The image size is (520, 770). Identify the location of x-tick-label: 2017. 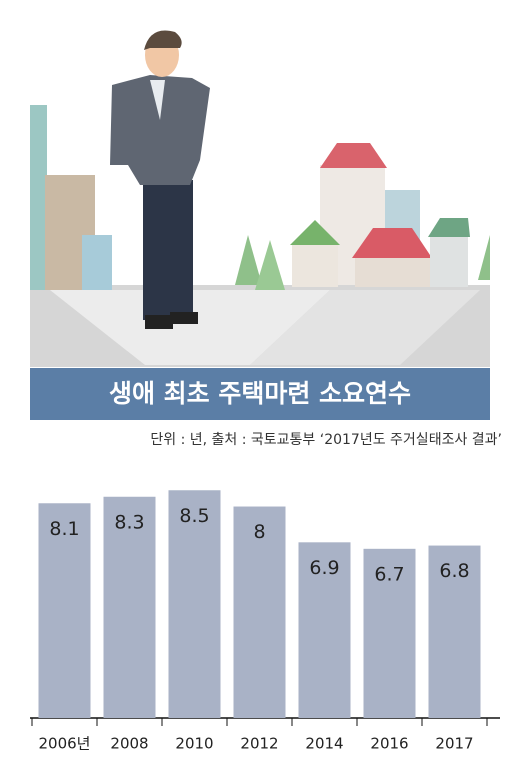
(454, 744).